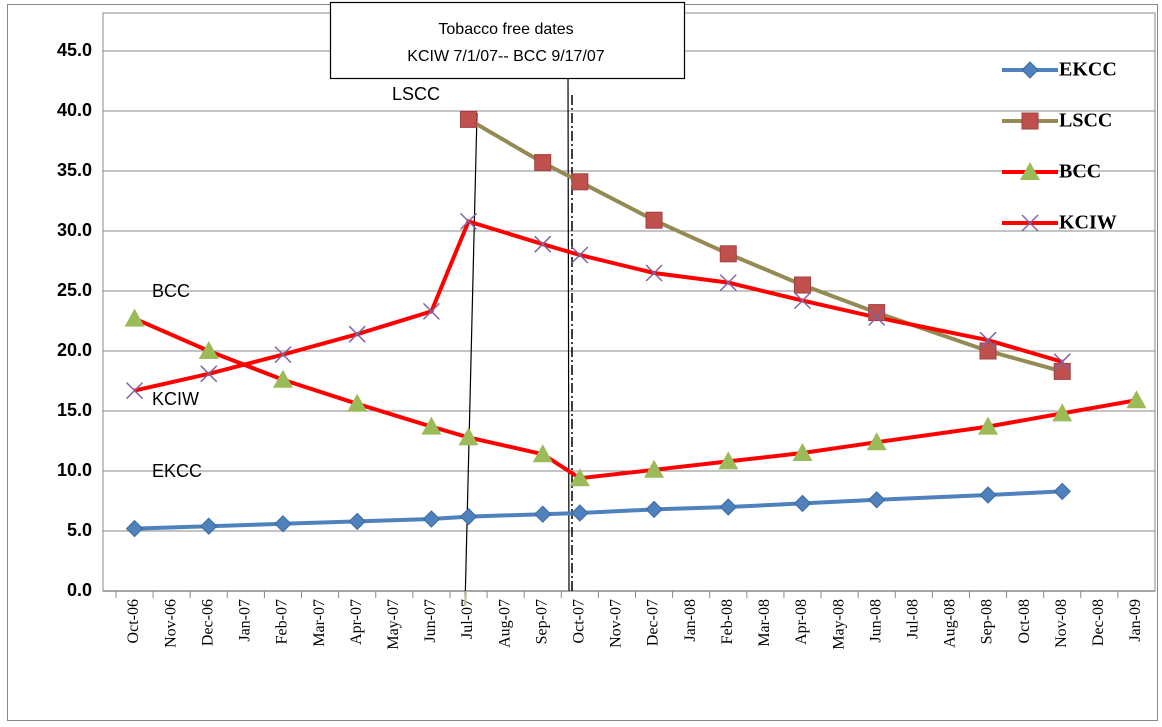 The image size is (1162, 727). I want to click on x-tick-label: Oct-07, so click(579, 621).